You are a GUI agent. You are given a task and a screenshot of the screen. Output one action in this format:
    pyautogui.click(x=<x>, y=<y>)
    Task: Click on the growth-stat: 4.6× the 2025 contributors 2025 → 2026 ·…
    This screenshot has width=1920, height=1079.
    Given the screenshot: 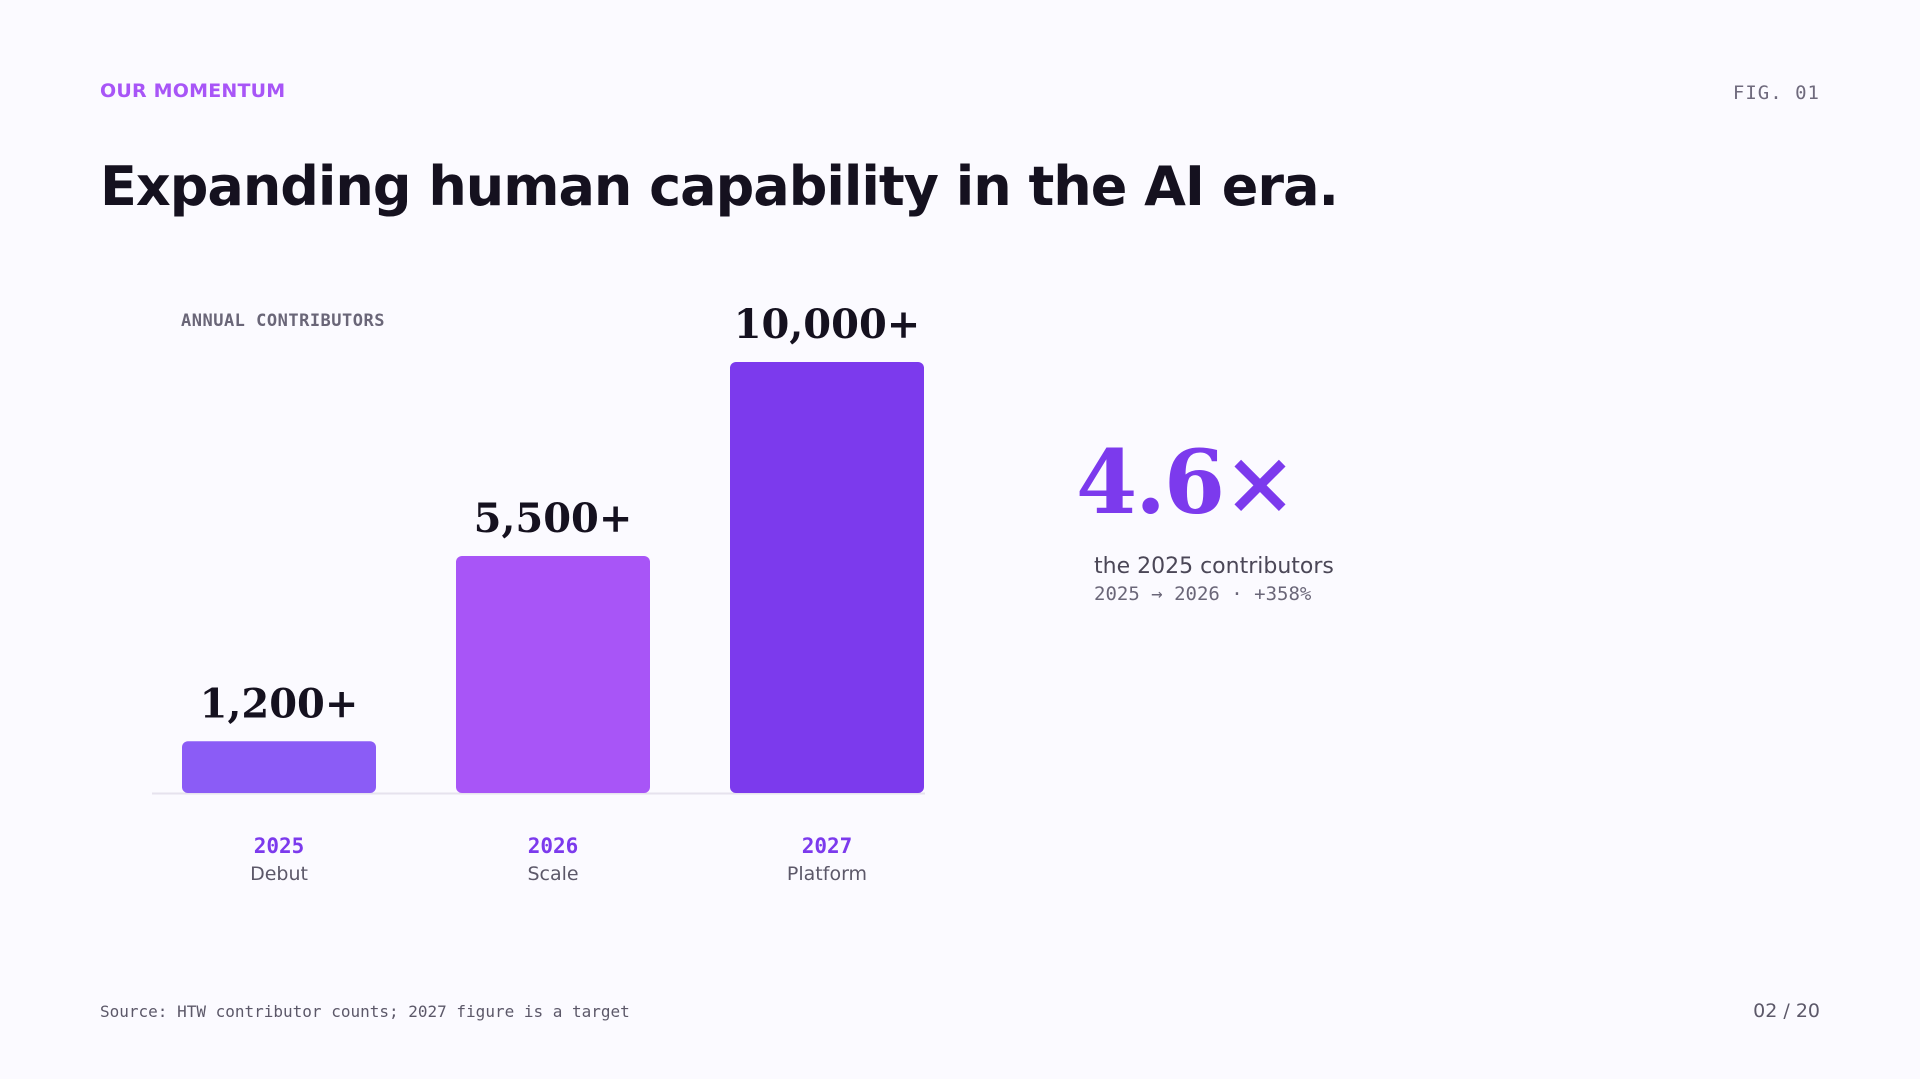 What is the action you would take?
    pyautogui.click(x=1236, y=521)
    